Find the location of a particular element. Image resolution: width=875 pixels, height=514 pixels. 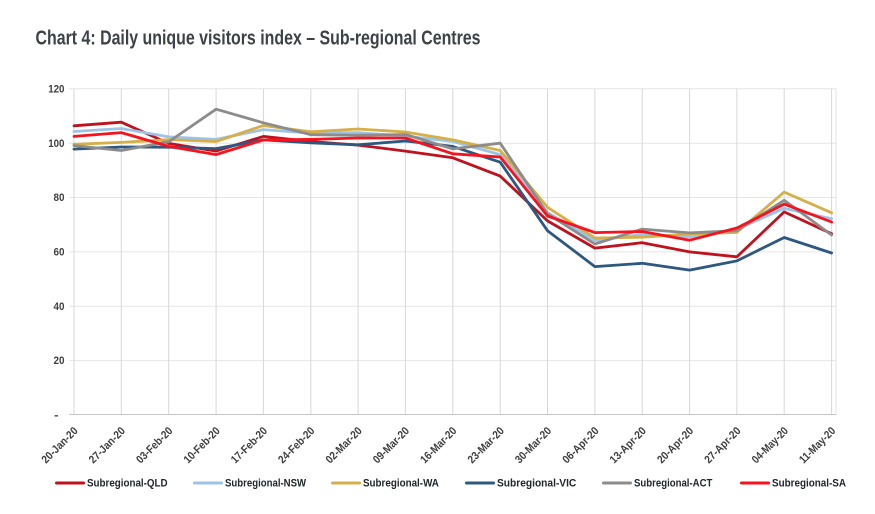

svg-text: 30-Mar-20 is located at coordinates (533, 445).